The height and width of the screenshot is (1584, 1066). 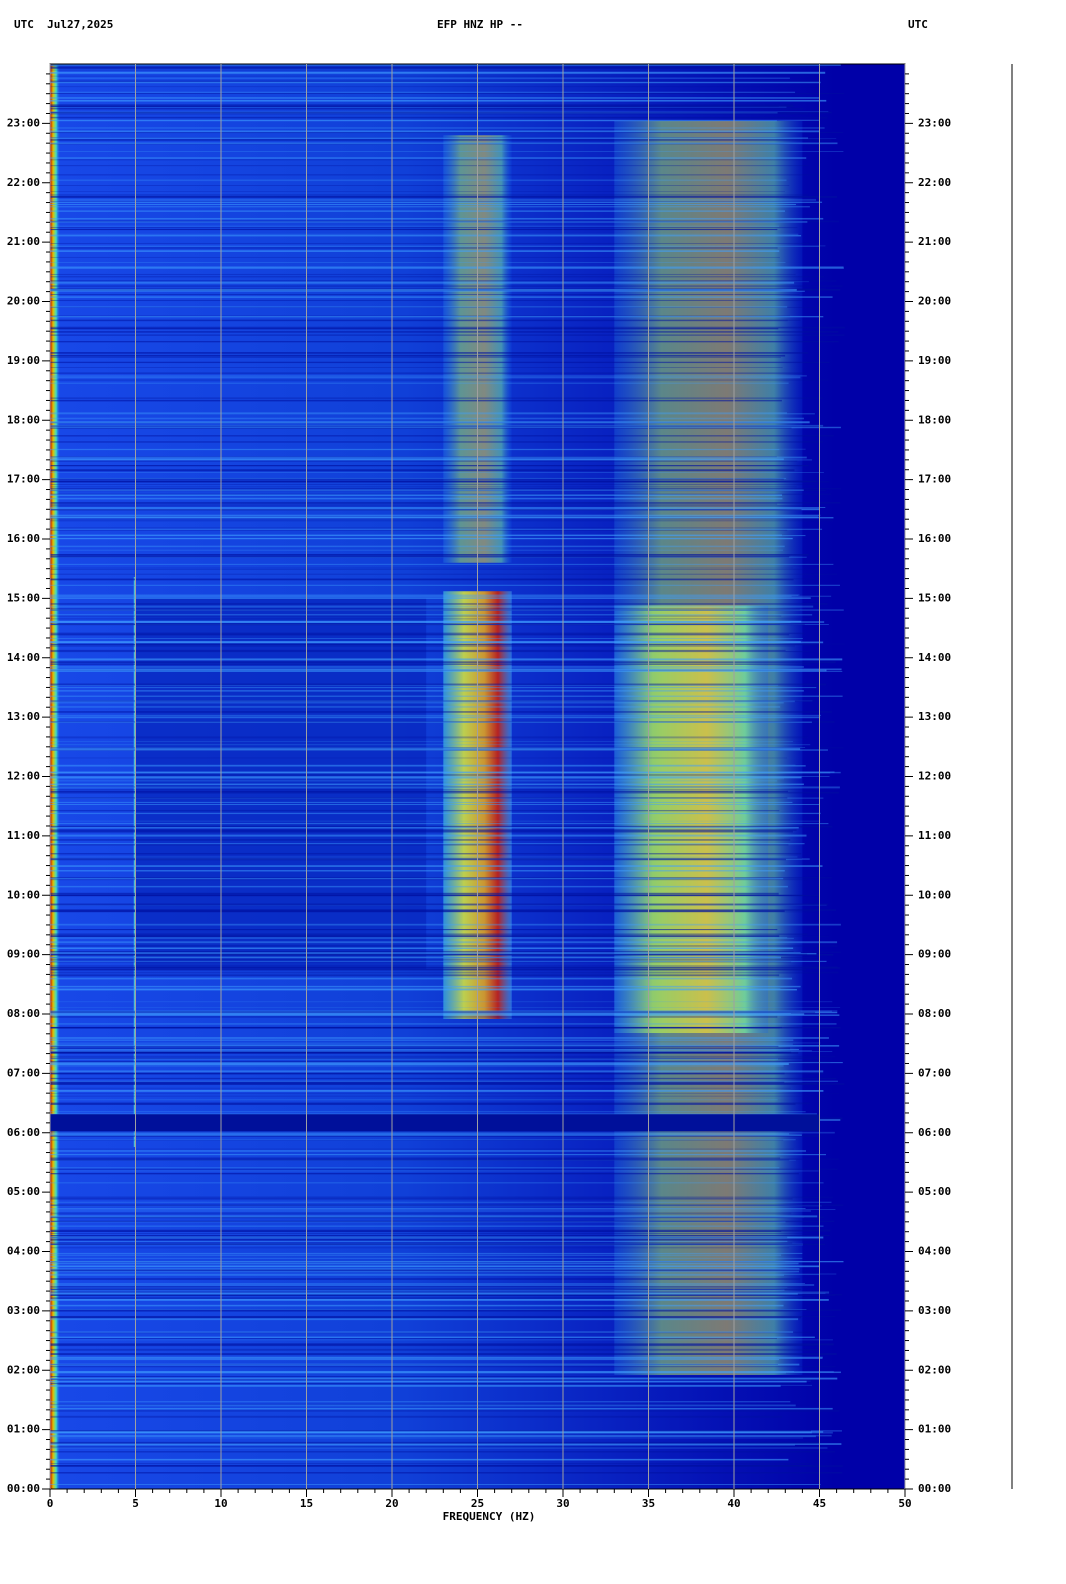 I want to click on y-tick-label-left: 20:00, so click(x=23, y=301).